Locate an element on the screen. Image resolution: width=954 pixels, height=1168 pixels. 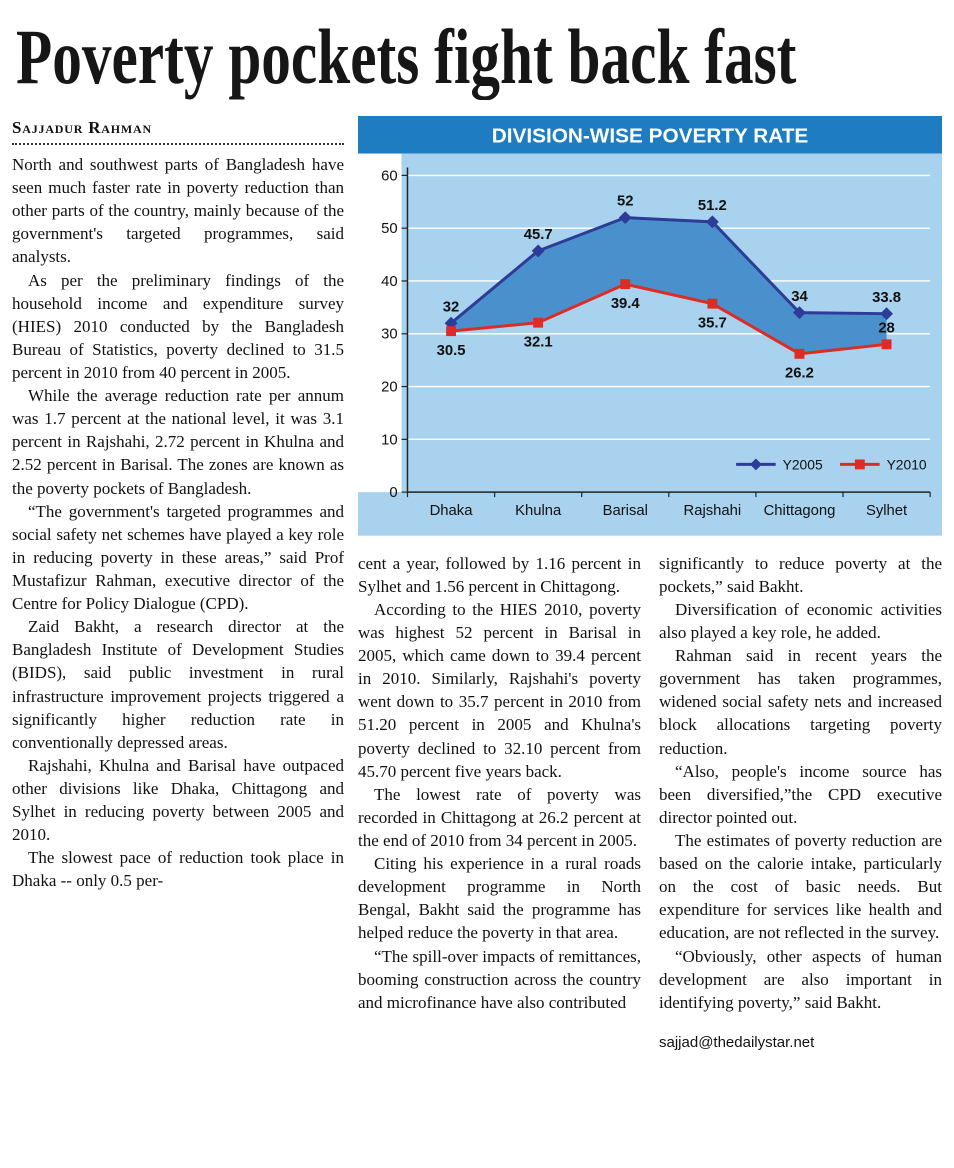
data-label: 30.5 is located at coordinates (451, 351).